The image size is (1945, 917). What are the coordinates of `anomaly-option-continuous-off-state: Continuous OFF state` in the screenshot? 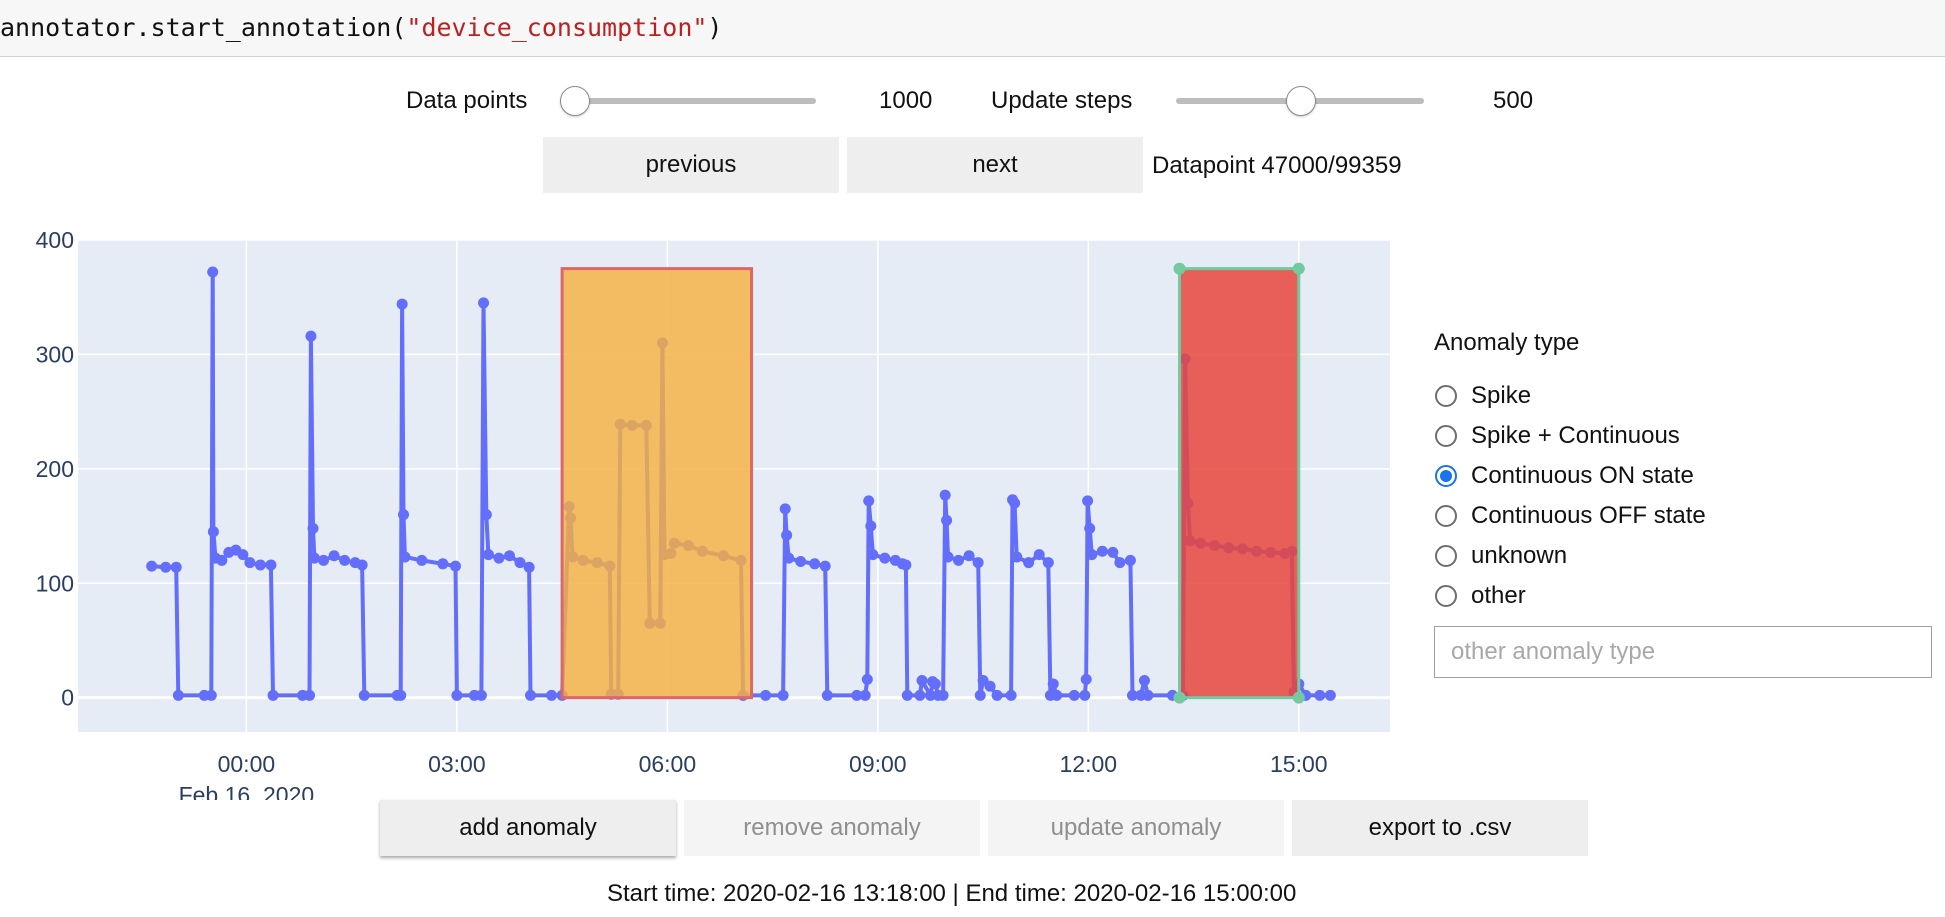 It's located at (1570, 516).